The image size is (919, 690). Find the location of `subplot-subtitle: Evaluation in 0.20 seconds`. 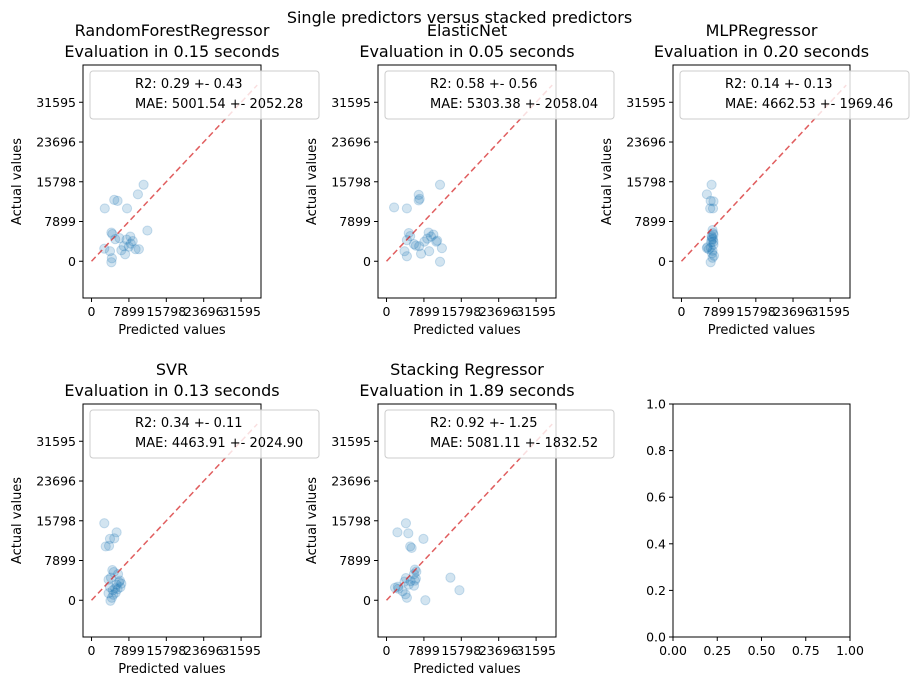

subplot-subtitle: Evaluation in 0.20 seconds is located at coordinates (761, 51).